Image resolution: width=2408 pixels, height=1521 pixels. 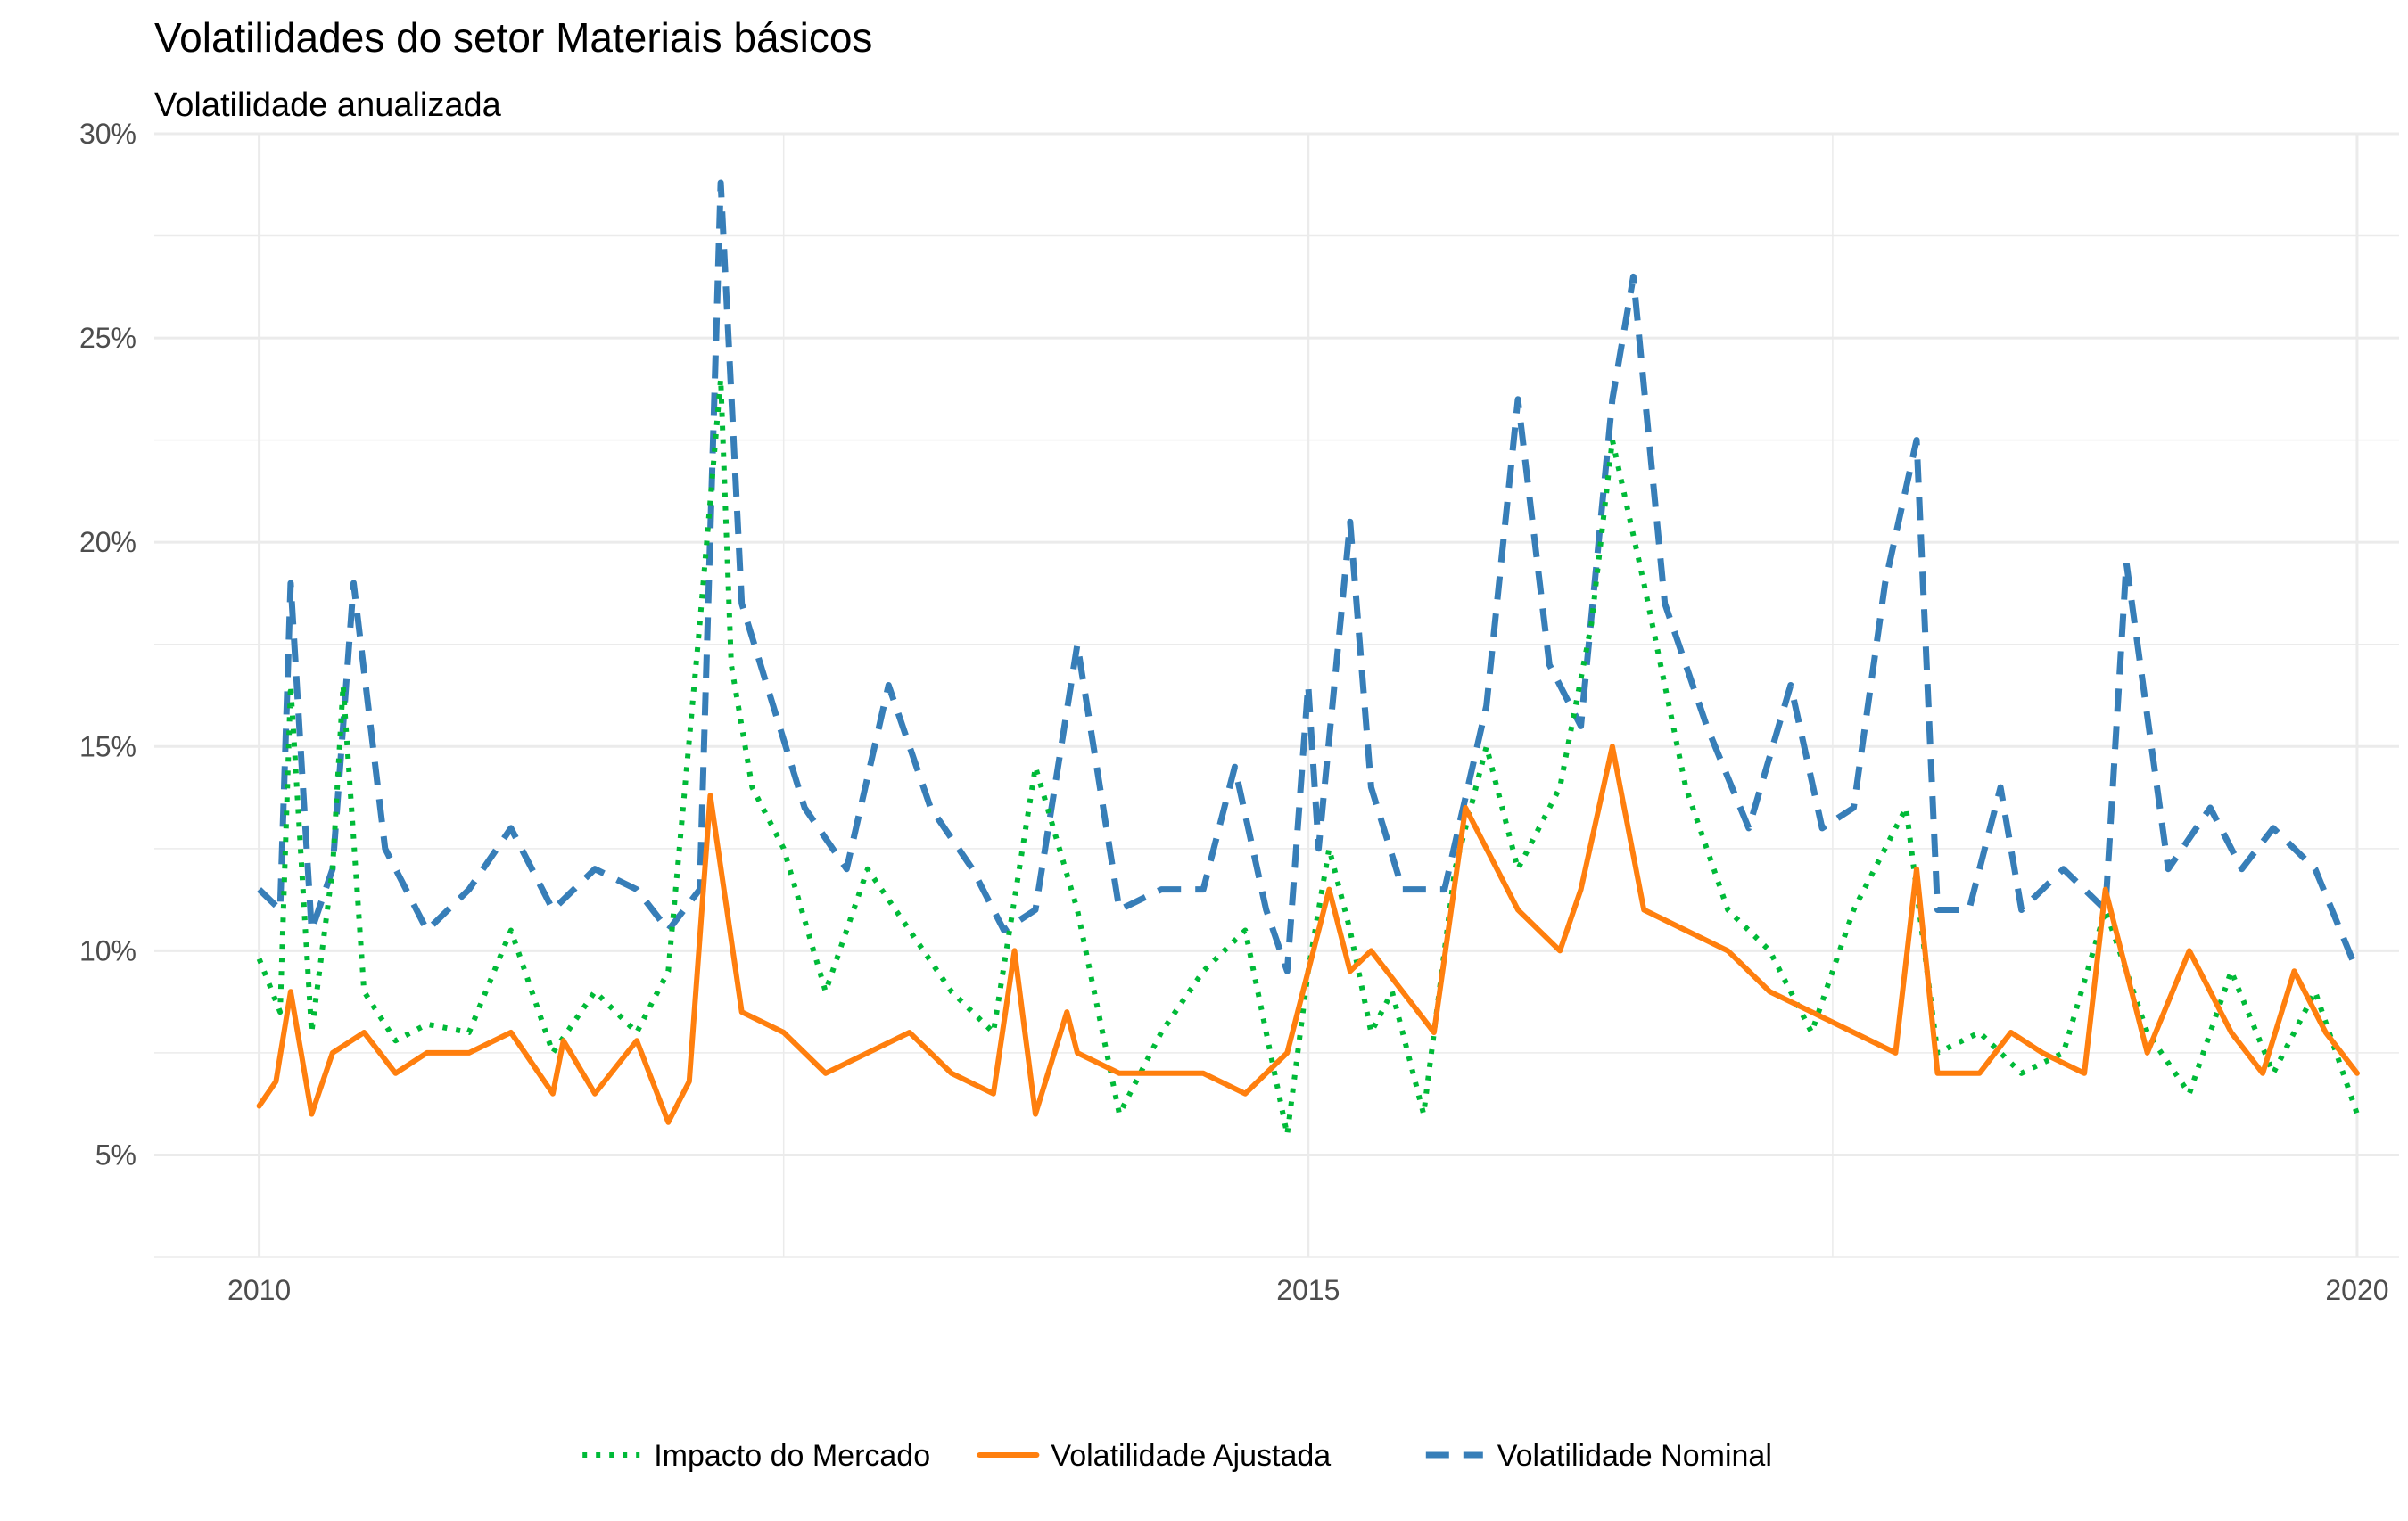 I want to click on legend-label-volatilidade-ajustada: Volatilidade Ajustada, so click(x=1191, y=1456).